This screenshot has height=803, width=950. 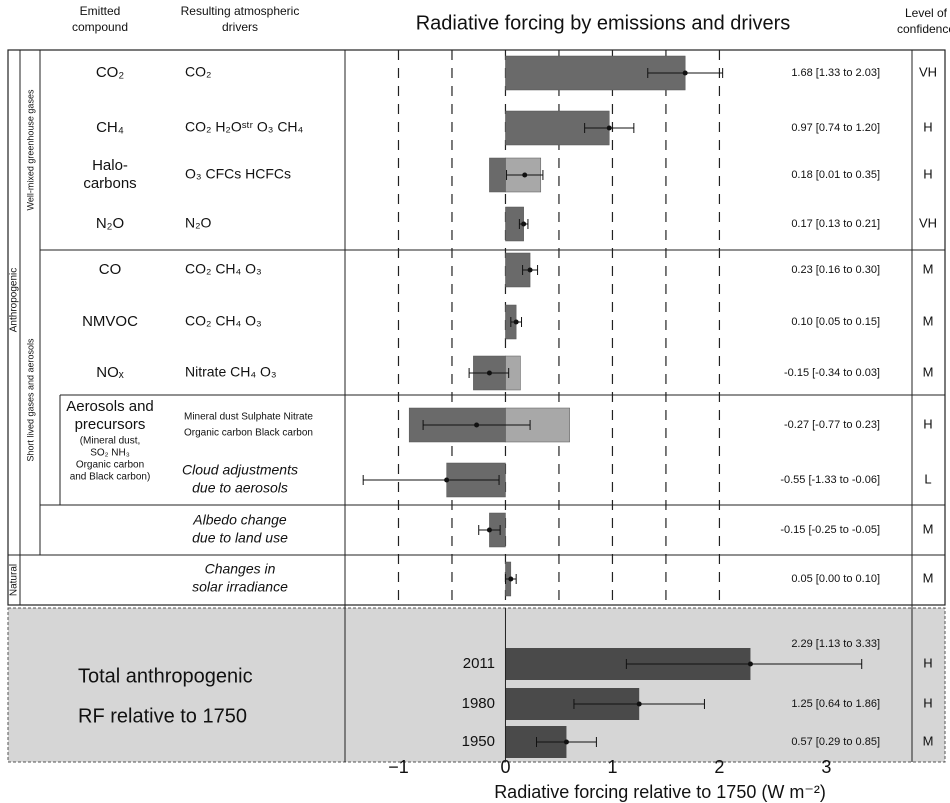 I want to click on value-label: 0.10 [0.05 to 0.15], so click(x=835, y=322).